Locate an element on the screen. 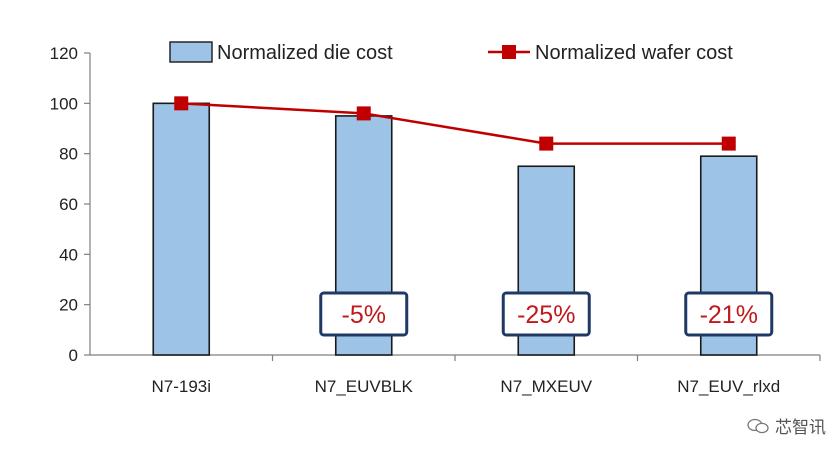  callout-label: -21% is located at coordinates (729, 315).